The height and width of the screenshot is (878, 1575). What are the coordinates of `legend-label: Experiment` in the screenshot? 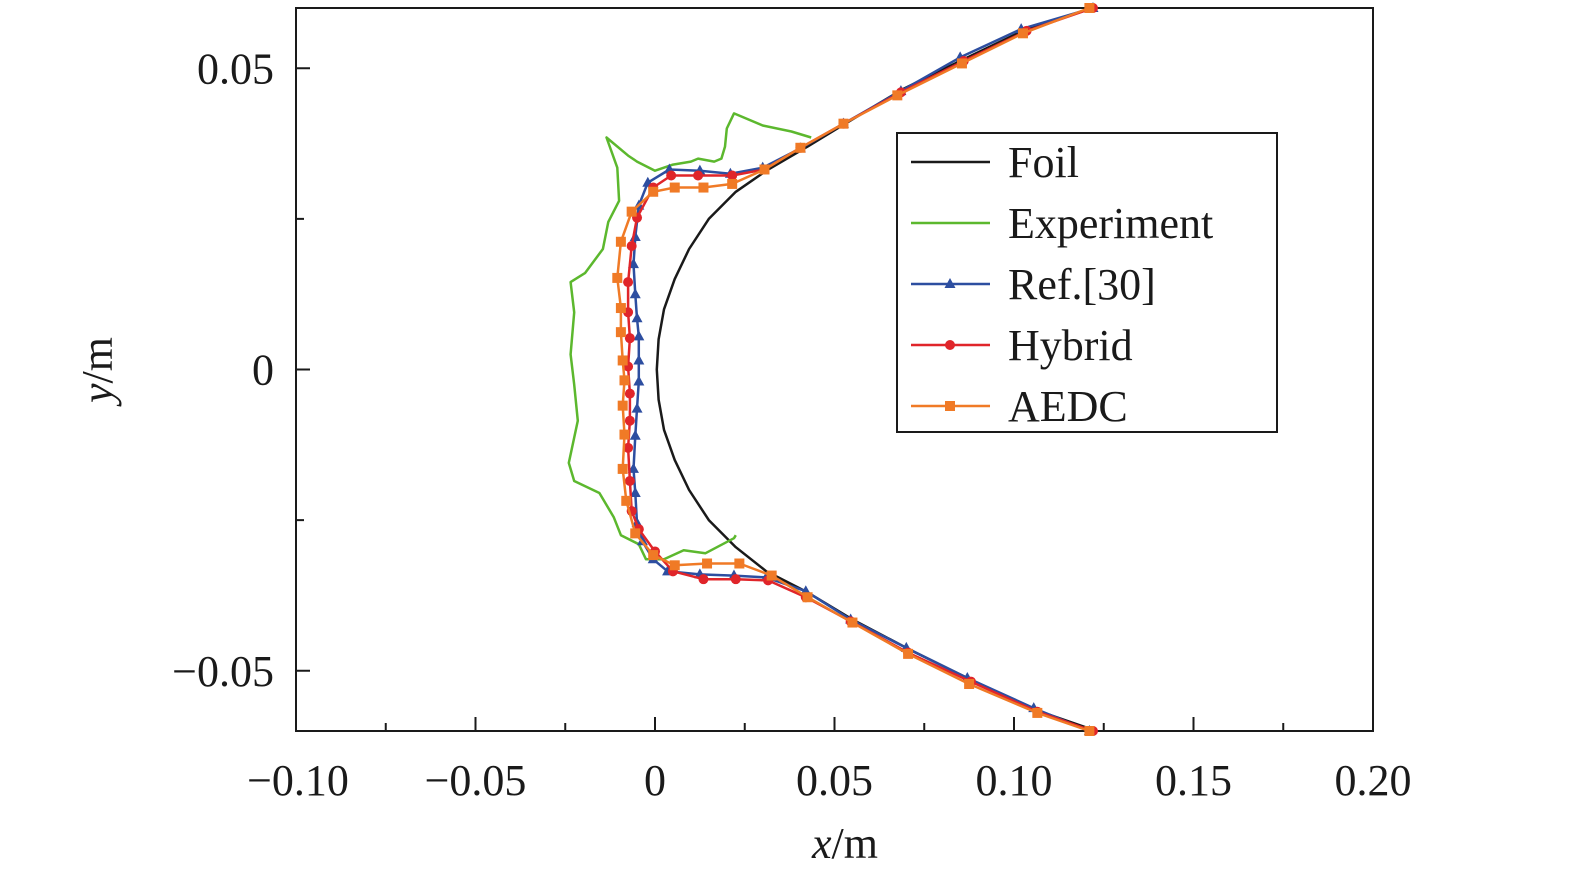 It's located at (1110, 223).